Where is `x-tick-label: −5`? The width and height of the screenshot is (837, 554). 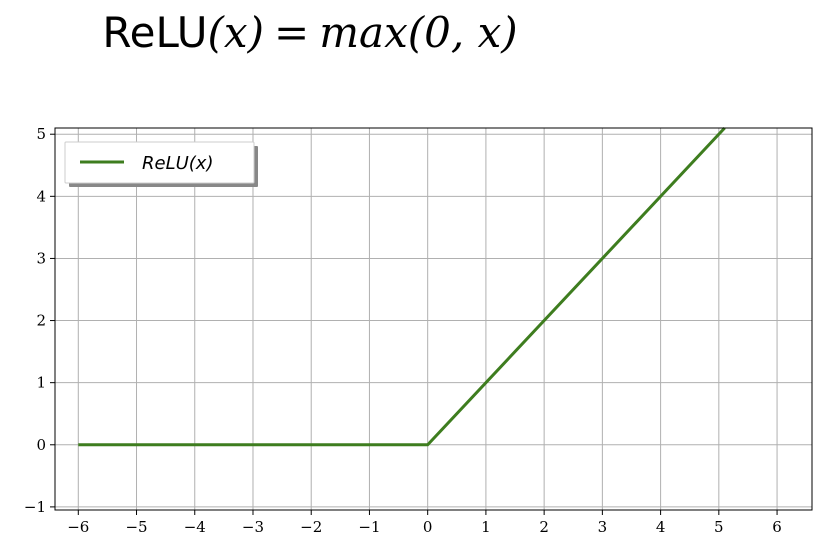
x-tick-label: −5 is located at coordinates (136, 527).